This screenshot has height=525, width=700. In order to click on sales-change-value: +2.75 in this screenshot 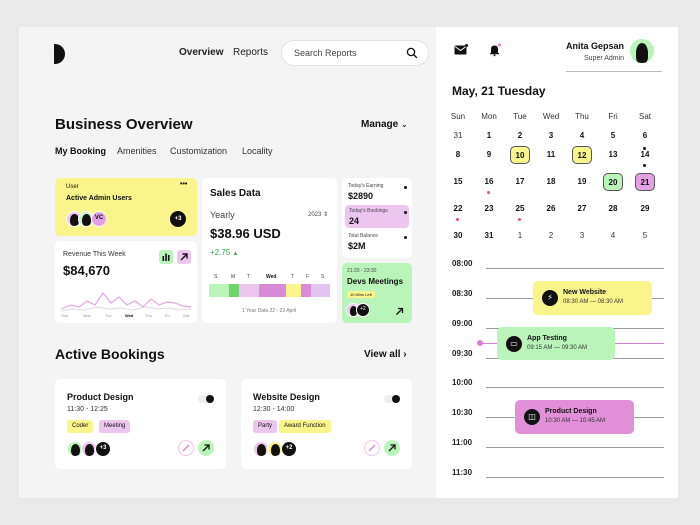, I will do `click(220, 252)`.